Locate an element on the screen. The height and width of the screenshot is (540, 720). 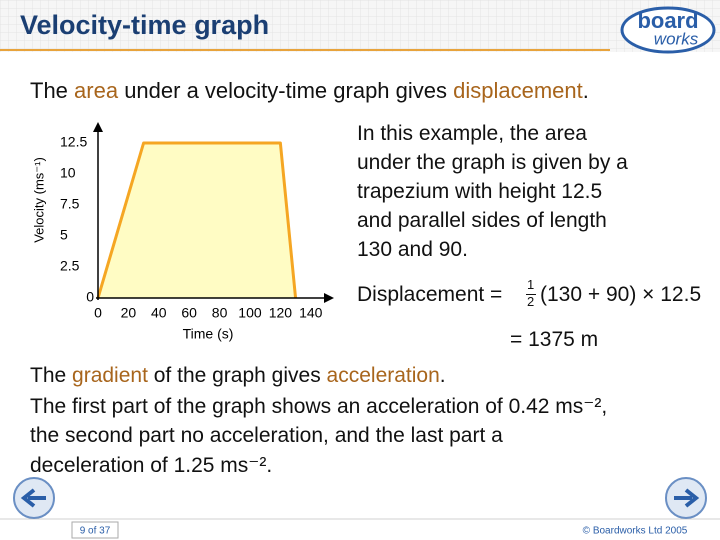
explanation-line: under the graph is given by a is located at coordinates (492, 162).